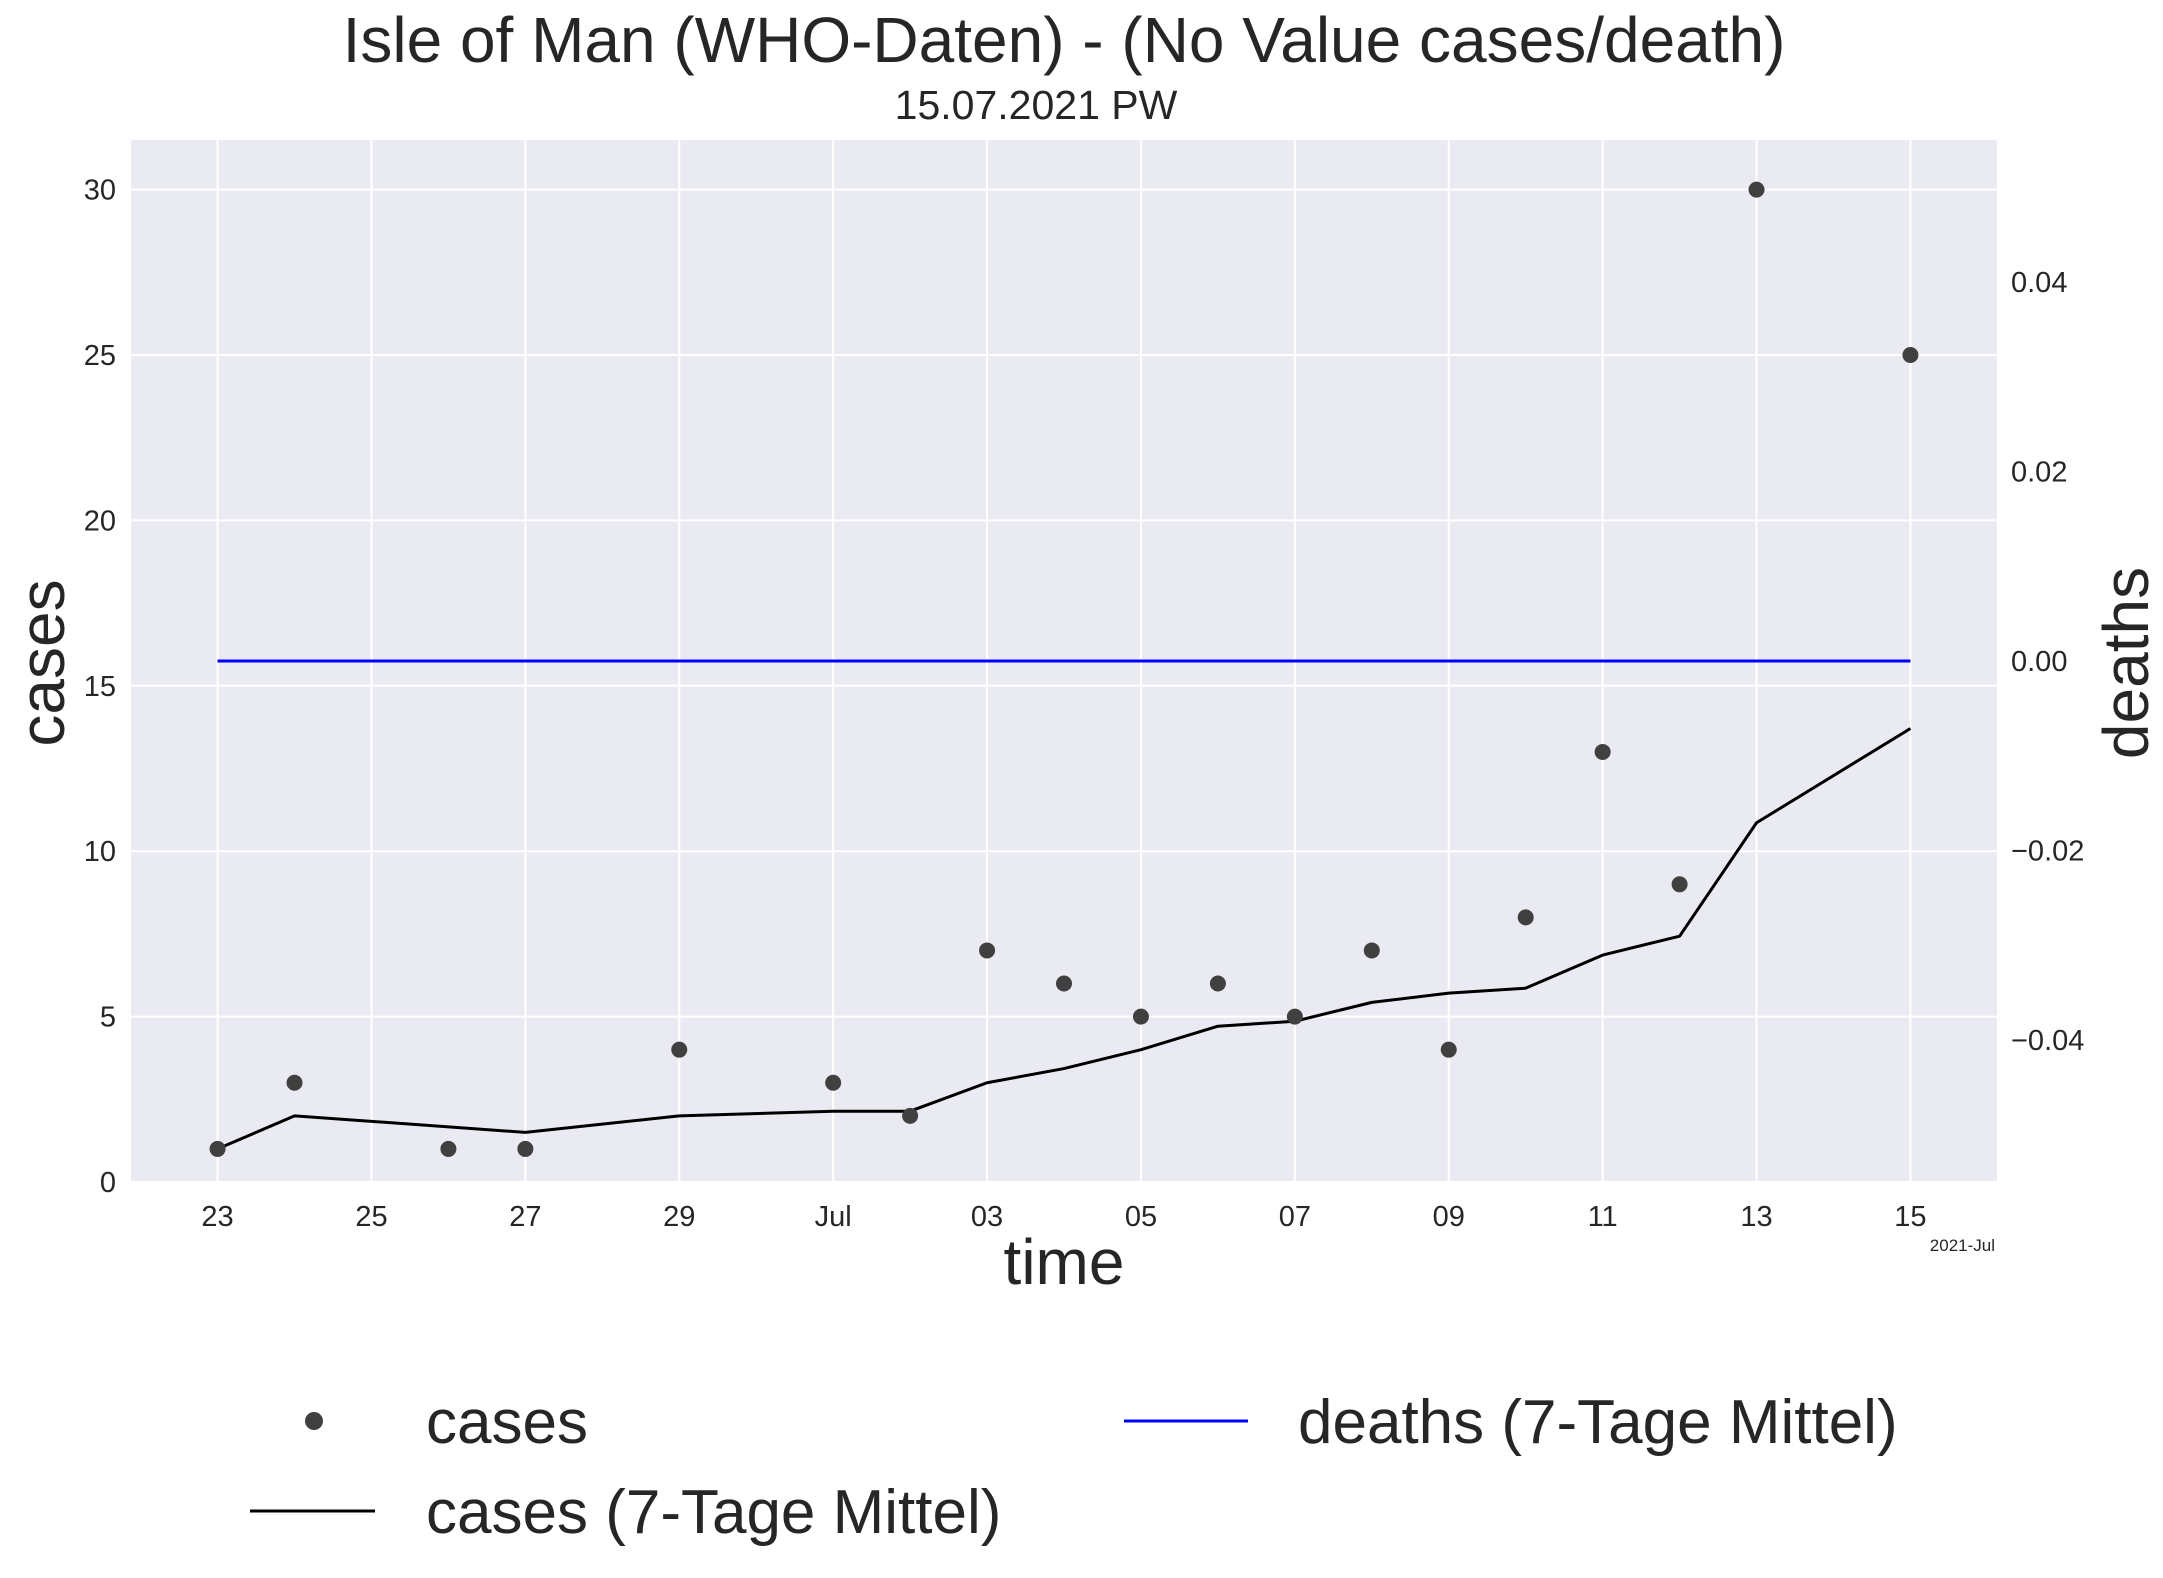 The width and height of the screenshot is (2163, 1578). Describe the element at coordinates (713, 1512) in the screenshot. I see `legend-label-cases-avg: cases (7-Tage Mittel)` at that location.